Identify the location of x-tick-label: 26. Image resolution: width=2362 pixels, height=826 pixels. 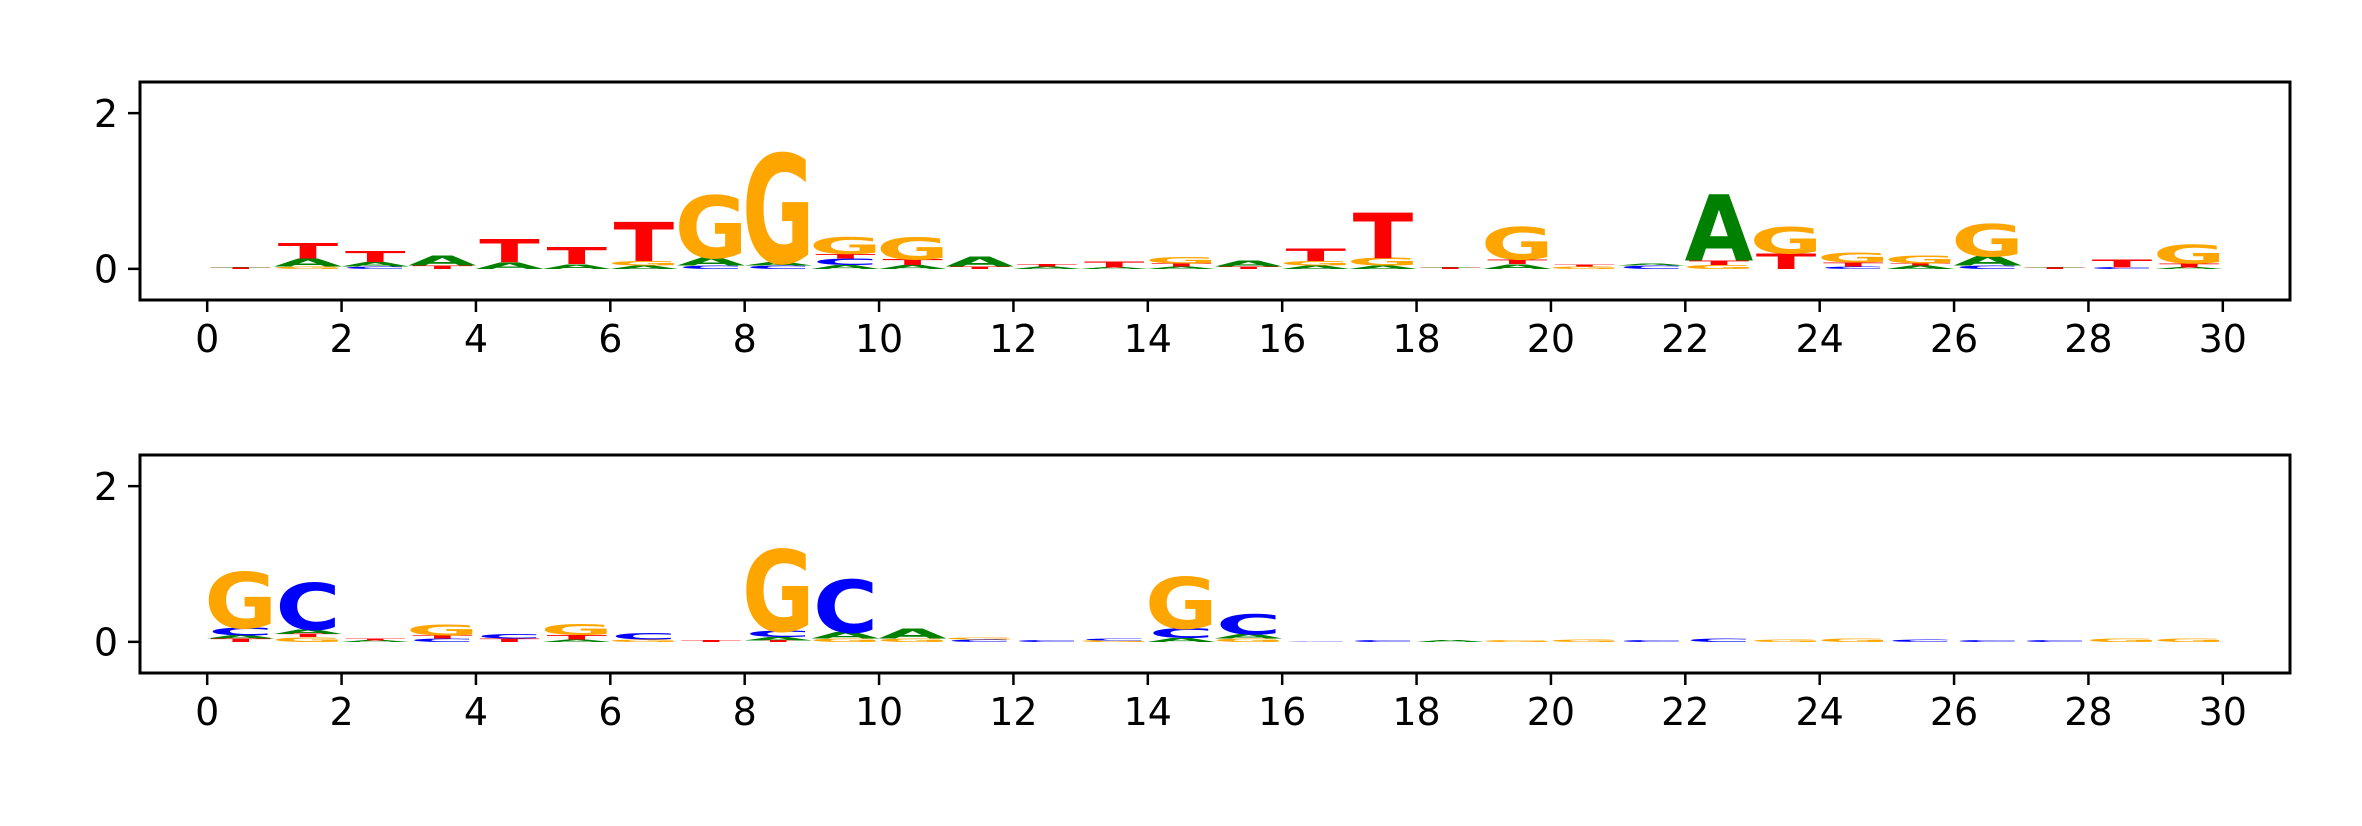
(1954, 339).